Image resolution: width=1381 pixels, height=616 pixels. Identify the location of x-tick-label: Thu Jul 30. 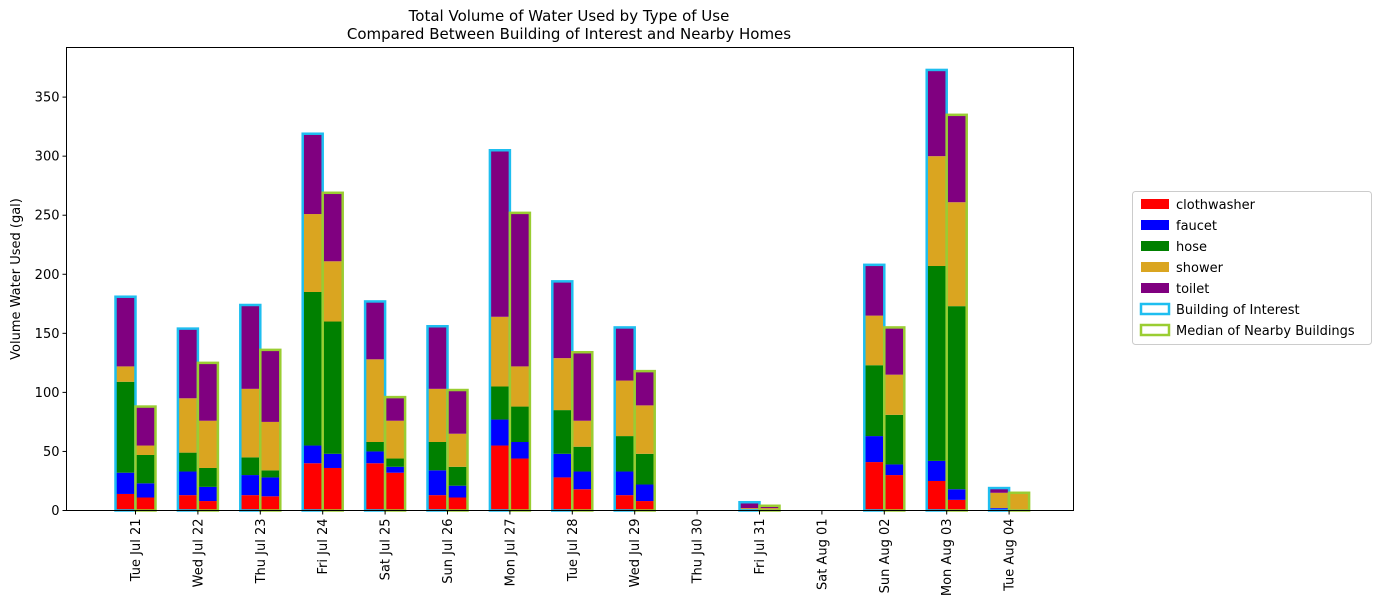
(698, 552).